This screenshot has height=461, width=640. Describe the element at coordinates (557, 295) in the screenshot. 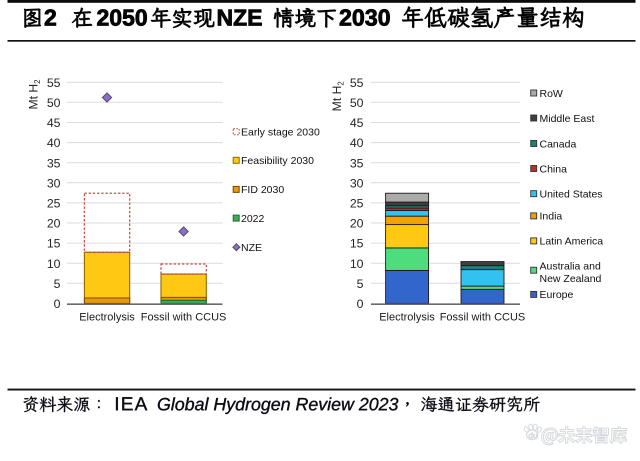

I see `svg-text: Europe` at that location.